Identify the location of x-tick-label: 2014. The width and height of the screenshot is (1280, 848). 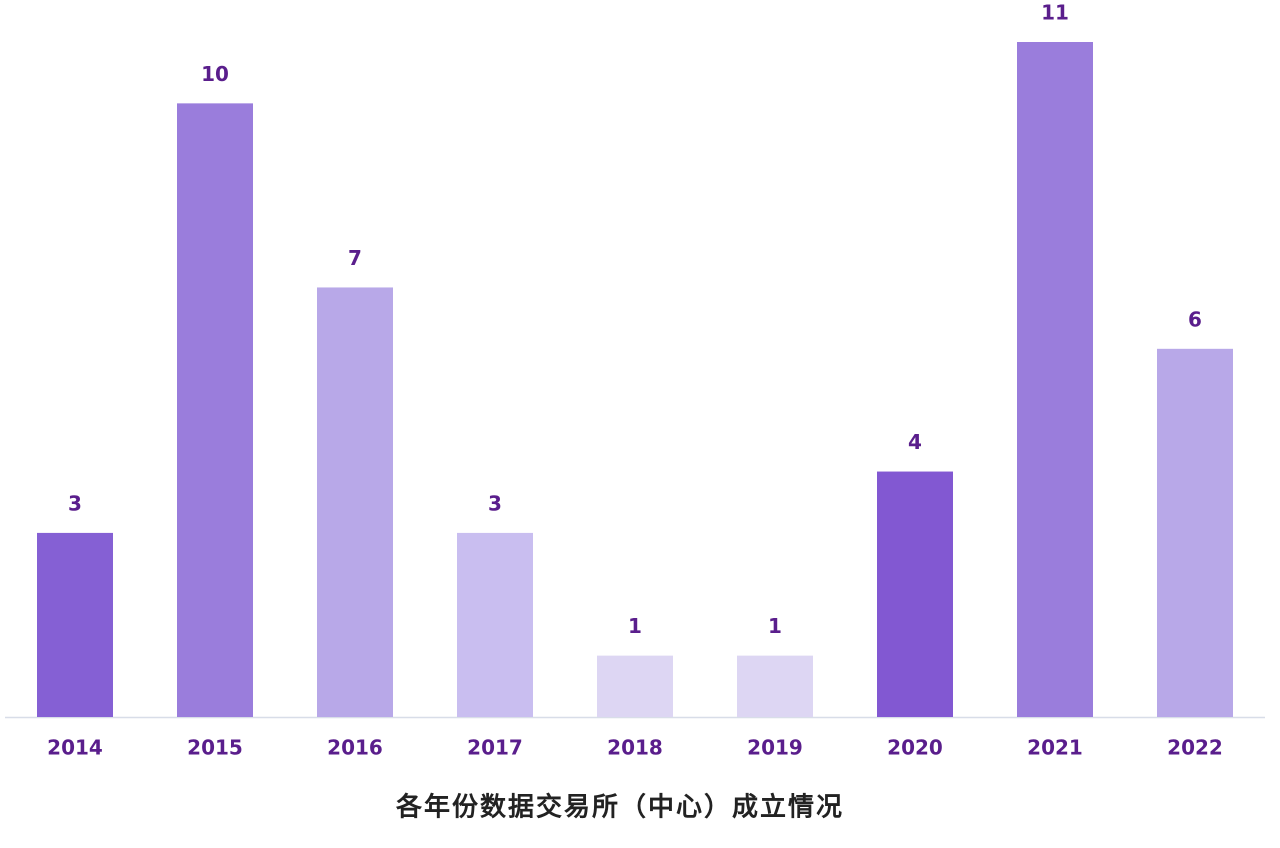
(75, 748).